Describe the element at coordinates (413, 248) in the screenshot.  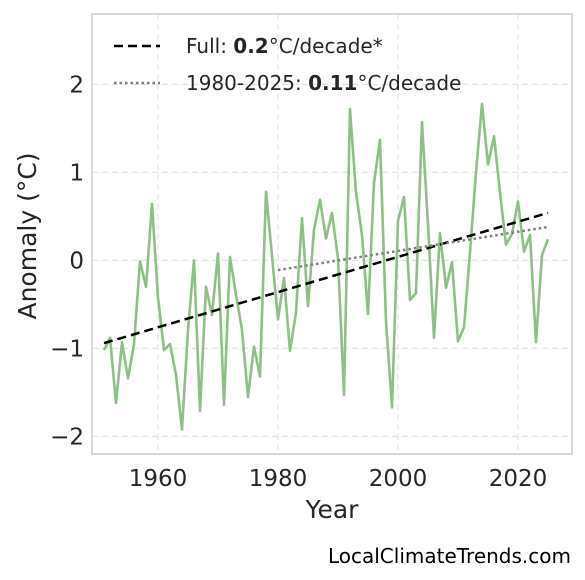
I see `trend-line-recent` at that location.